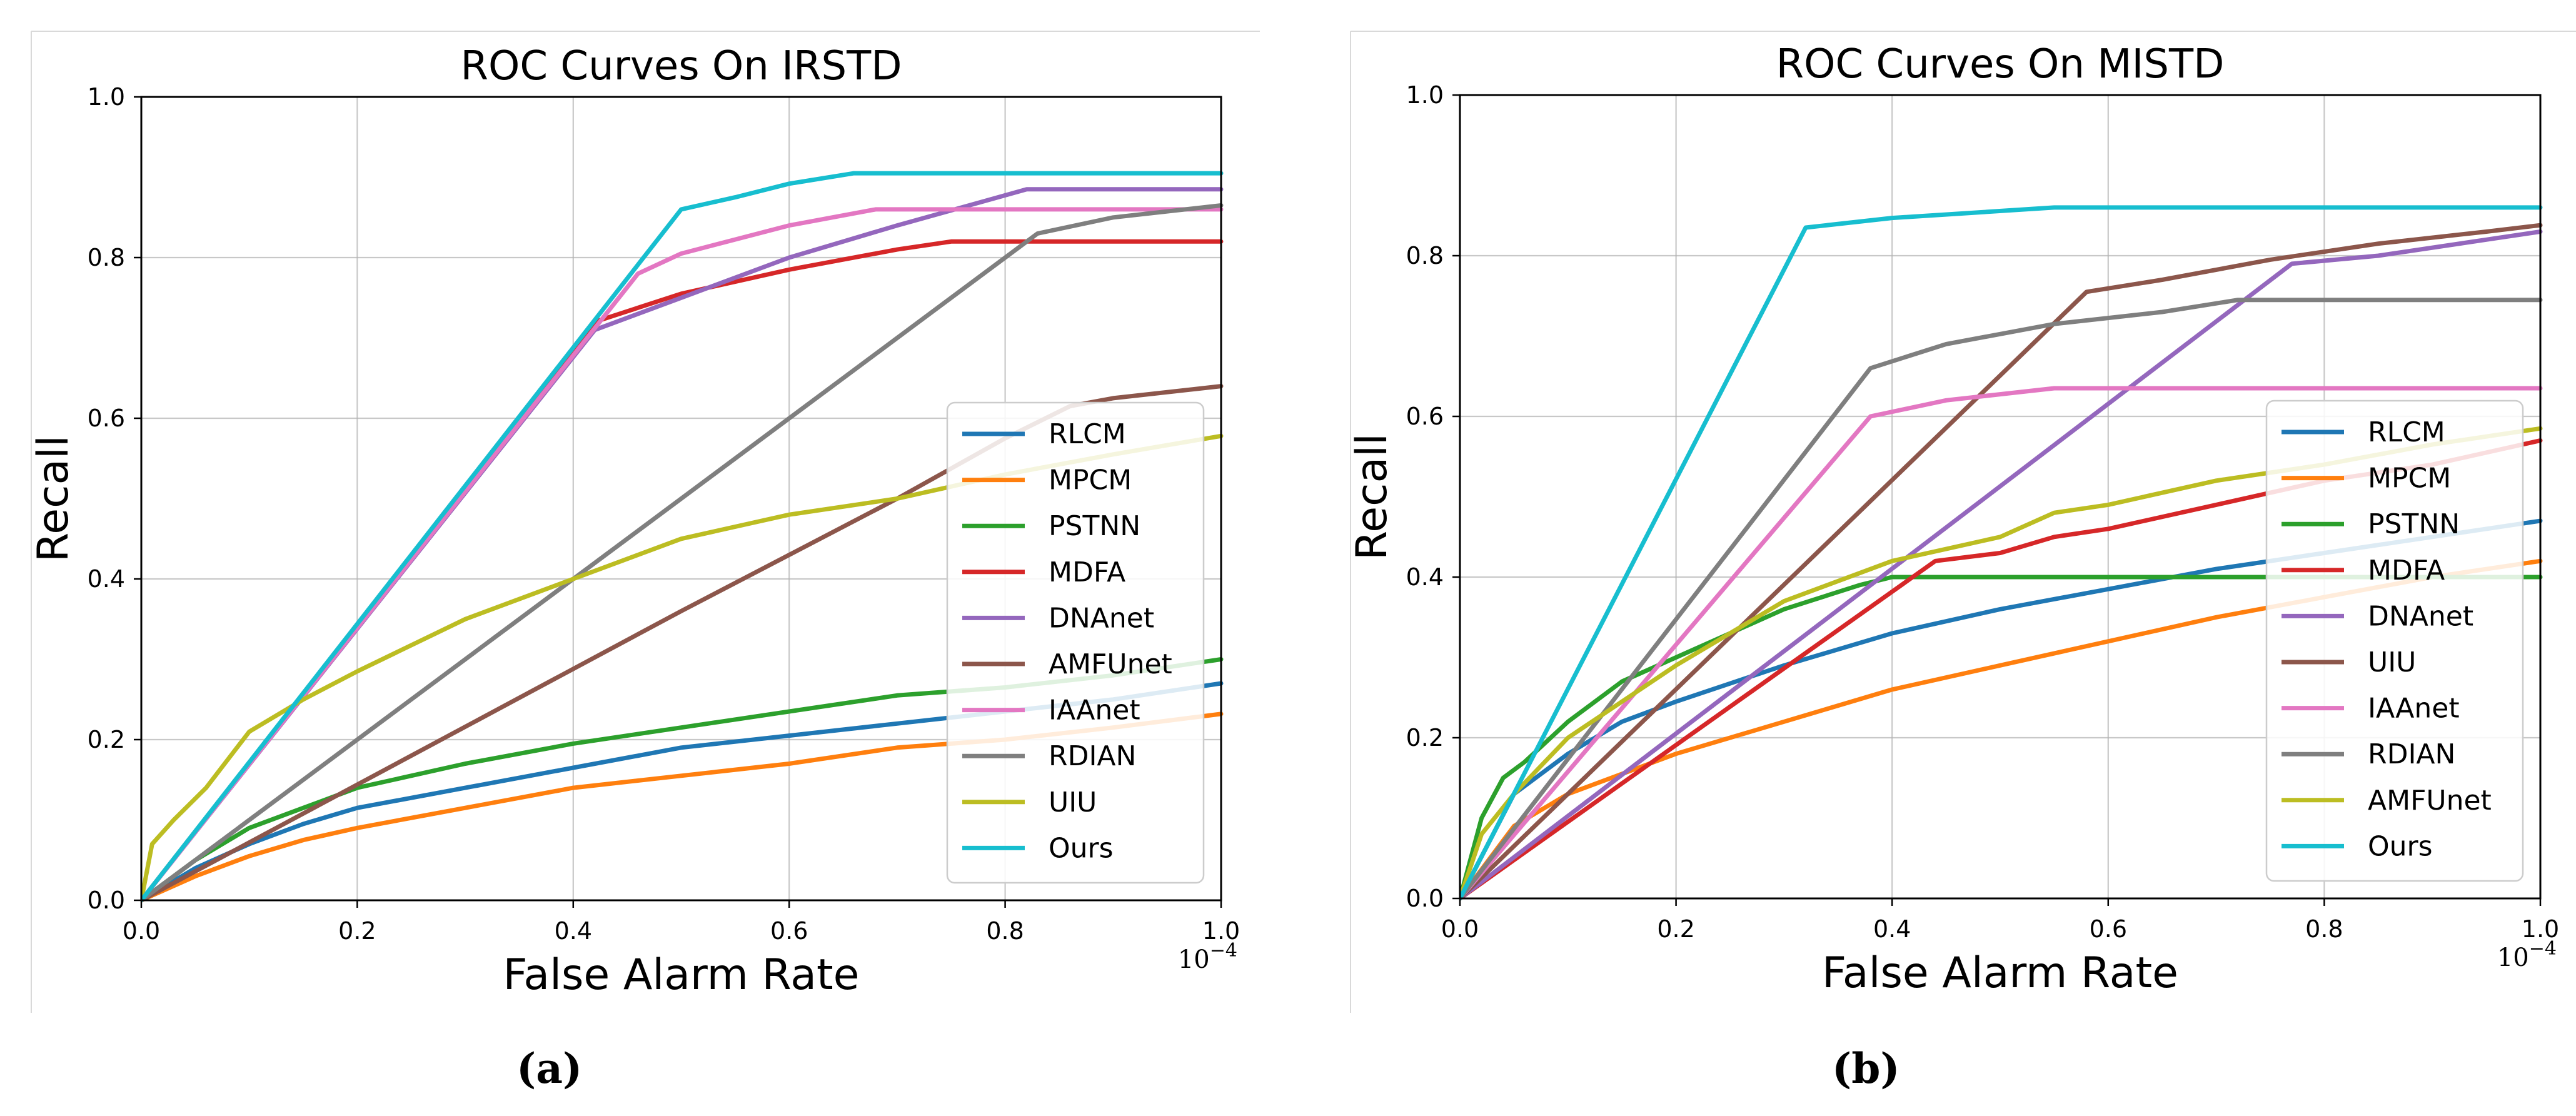 The image size is (2576, 1116). I want to click on series-line-pstnn, so click(2001, 738).